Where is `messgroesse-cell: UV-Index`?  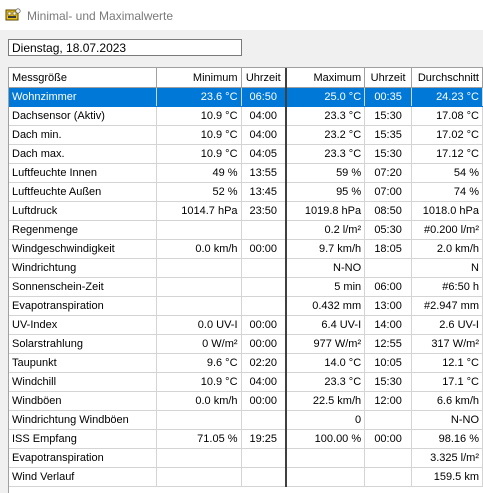 messgroesse-cell: UV-Index is located at coordinates (83, 325).